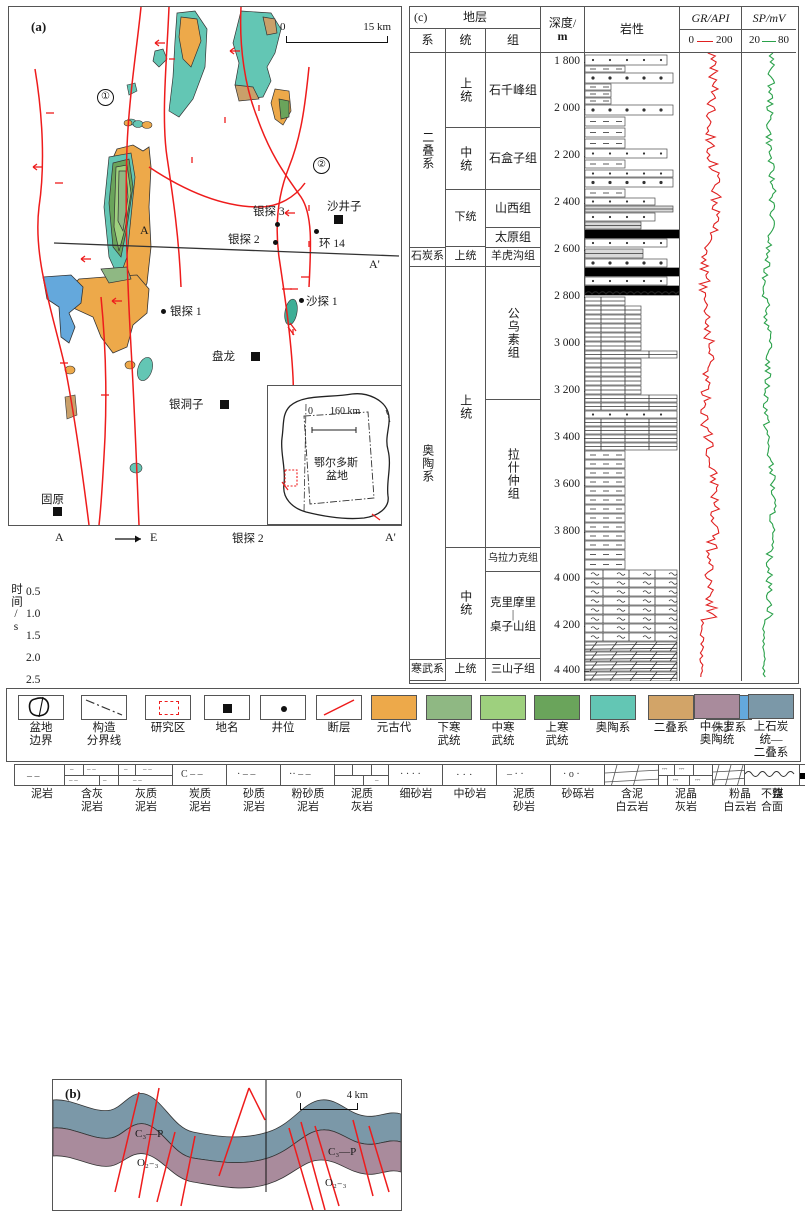 The image size is (805, 1211). Describe the element at coordinates (254, 788) in the screenshot. I see `legend-lith-sandy-mudstone: · – – 砂质 泥岩` at that location.